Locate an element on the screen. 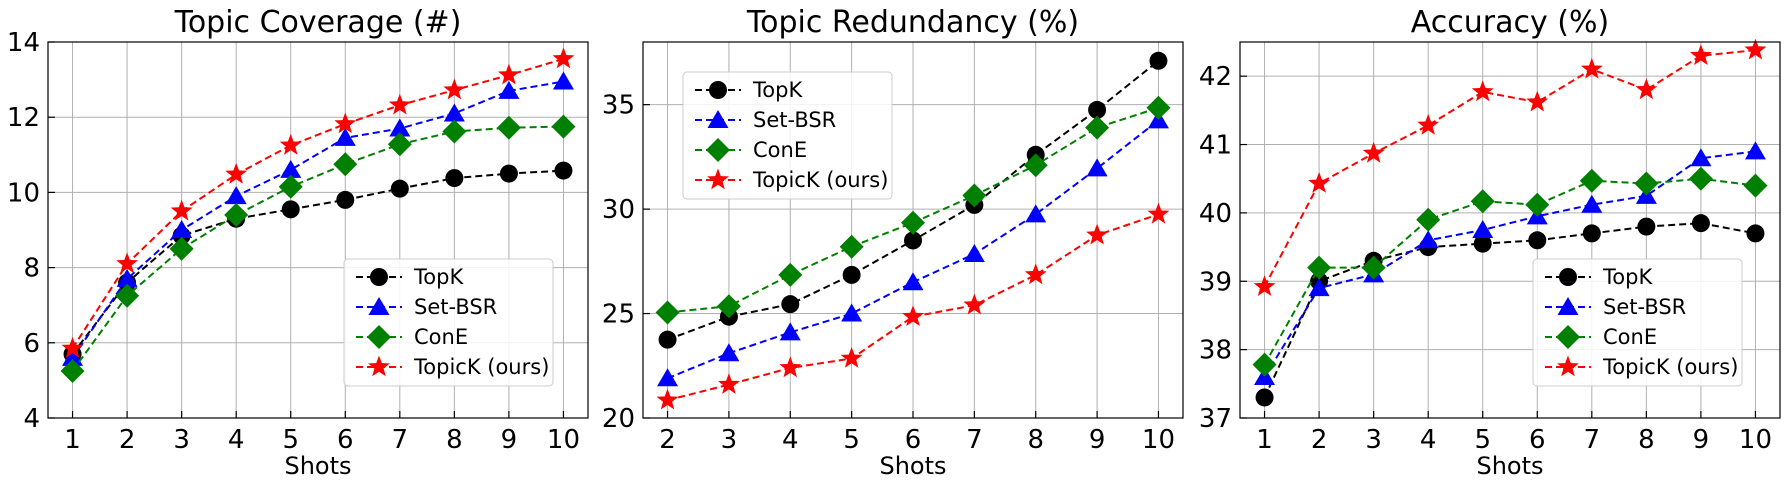 This screenshot has width=1789, height=490. chart-title: Topic Coverage (#) is located at coordinates (318, 22).